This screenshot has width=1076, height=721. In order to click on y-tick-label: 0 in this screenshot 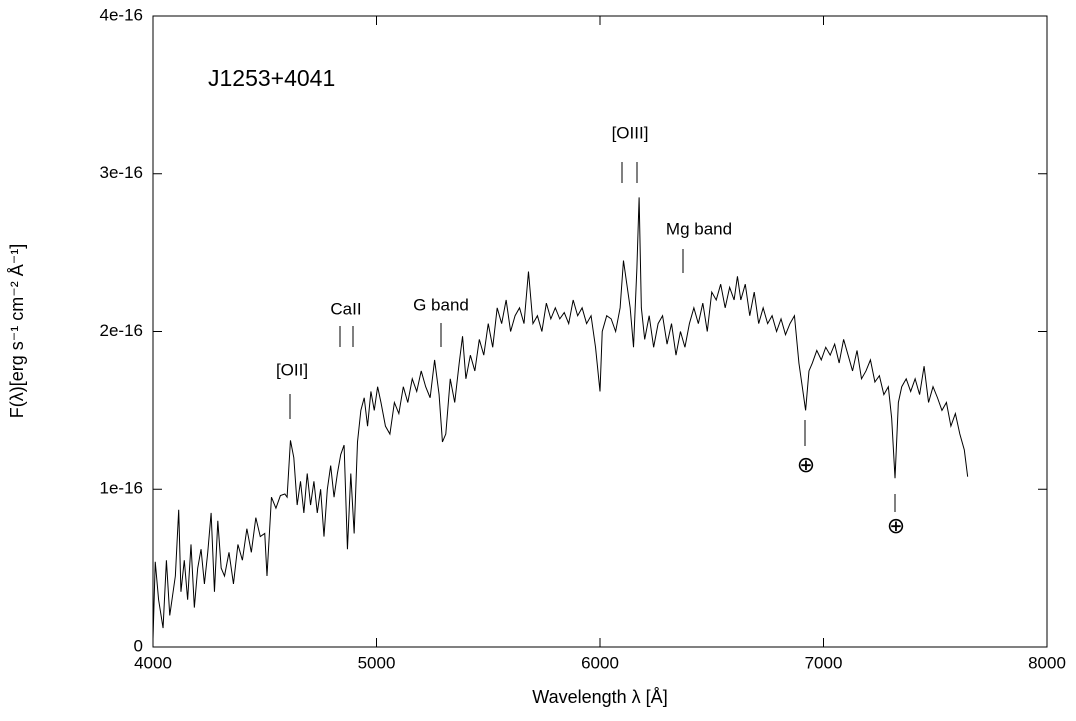, I will do `click(138, 645)`.